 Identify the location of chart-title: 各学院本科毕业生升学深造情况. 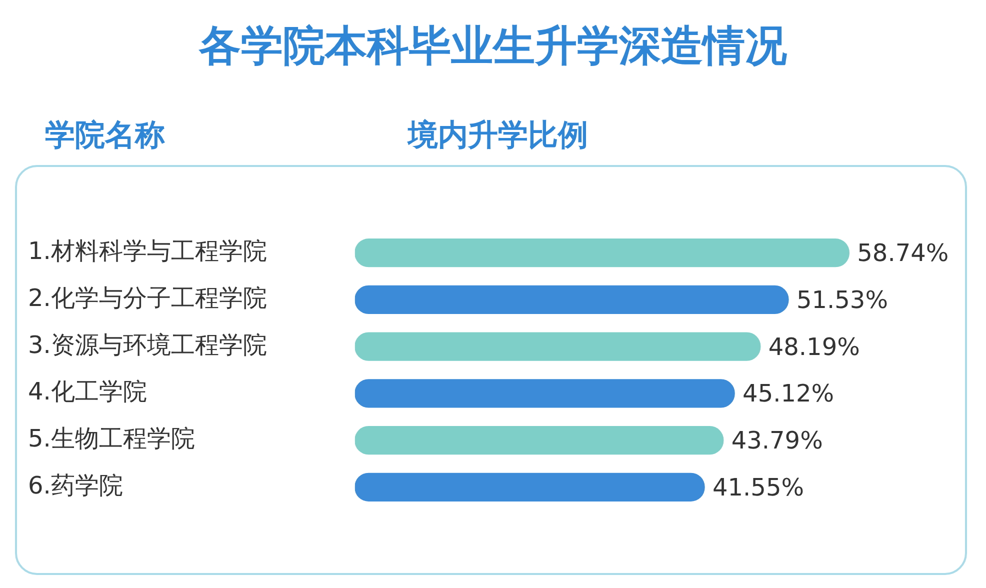
(493, 46).